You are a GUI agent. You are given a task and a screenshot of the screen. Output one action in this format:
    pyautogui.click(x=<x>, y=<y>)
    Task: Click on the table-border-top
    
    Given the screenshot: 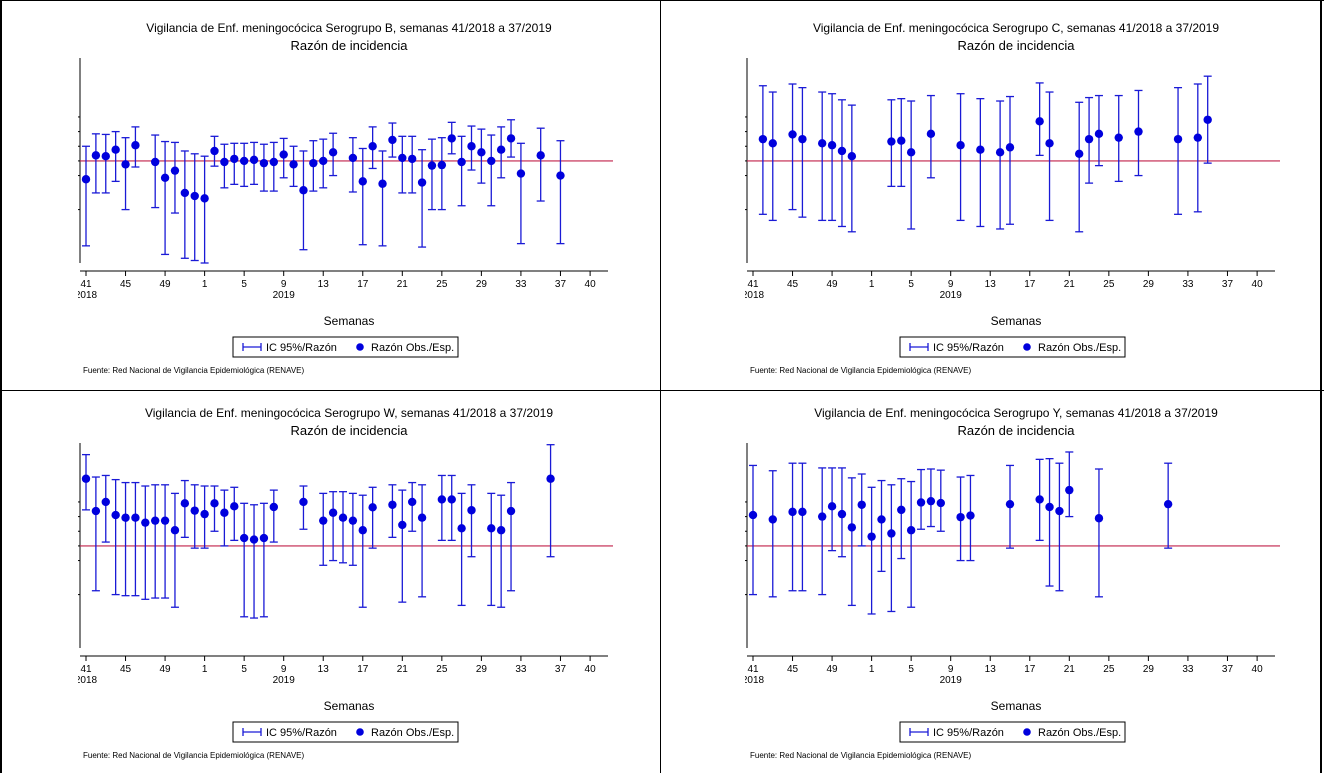 What is the action you would take?
    pyautogui.click(x=662, y=0)
    